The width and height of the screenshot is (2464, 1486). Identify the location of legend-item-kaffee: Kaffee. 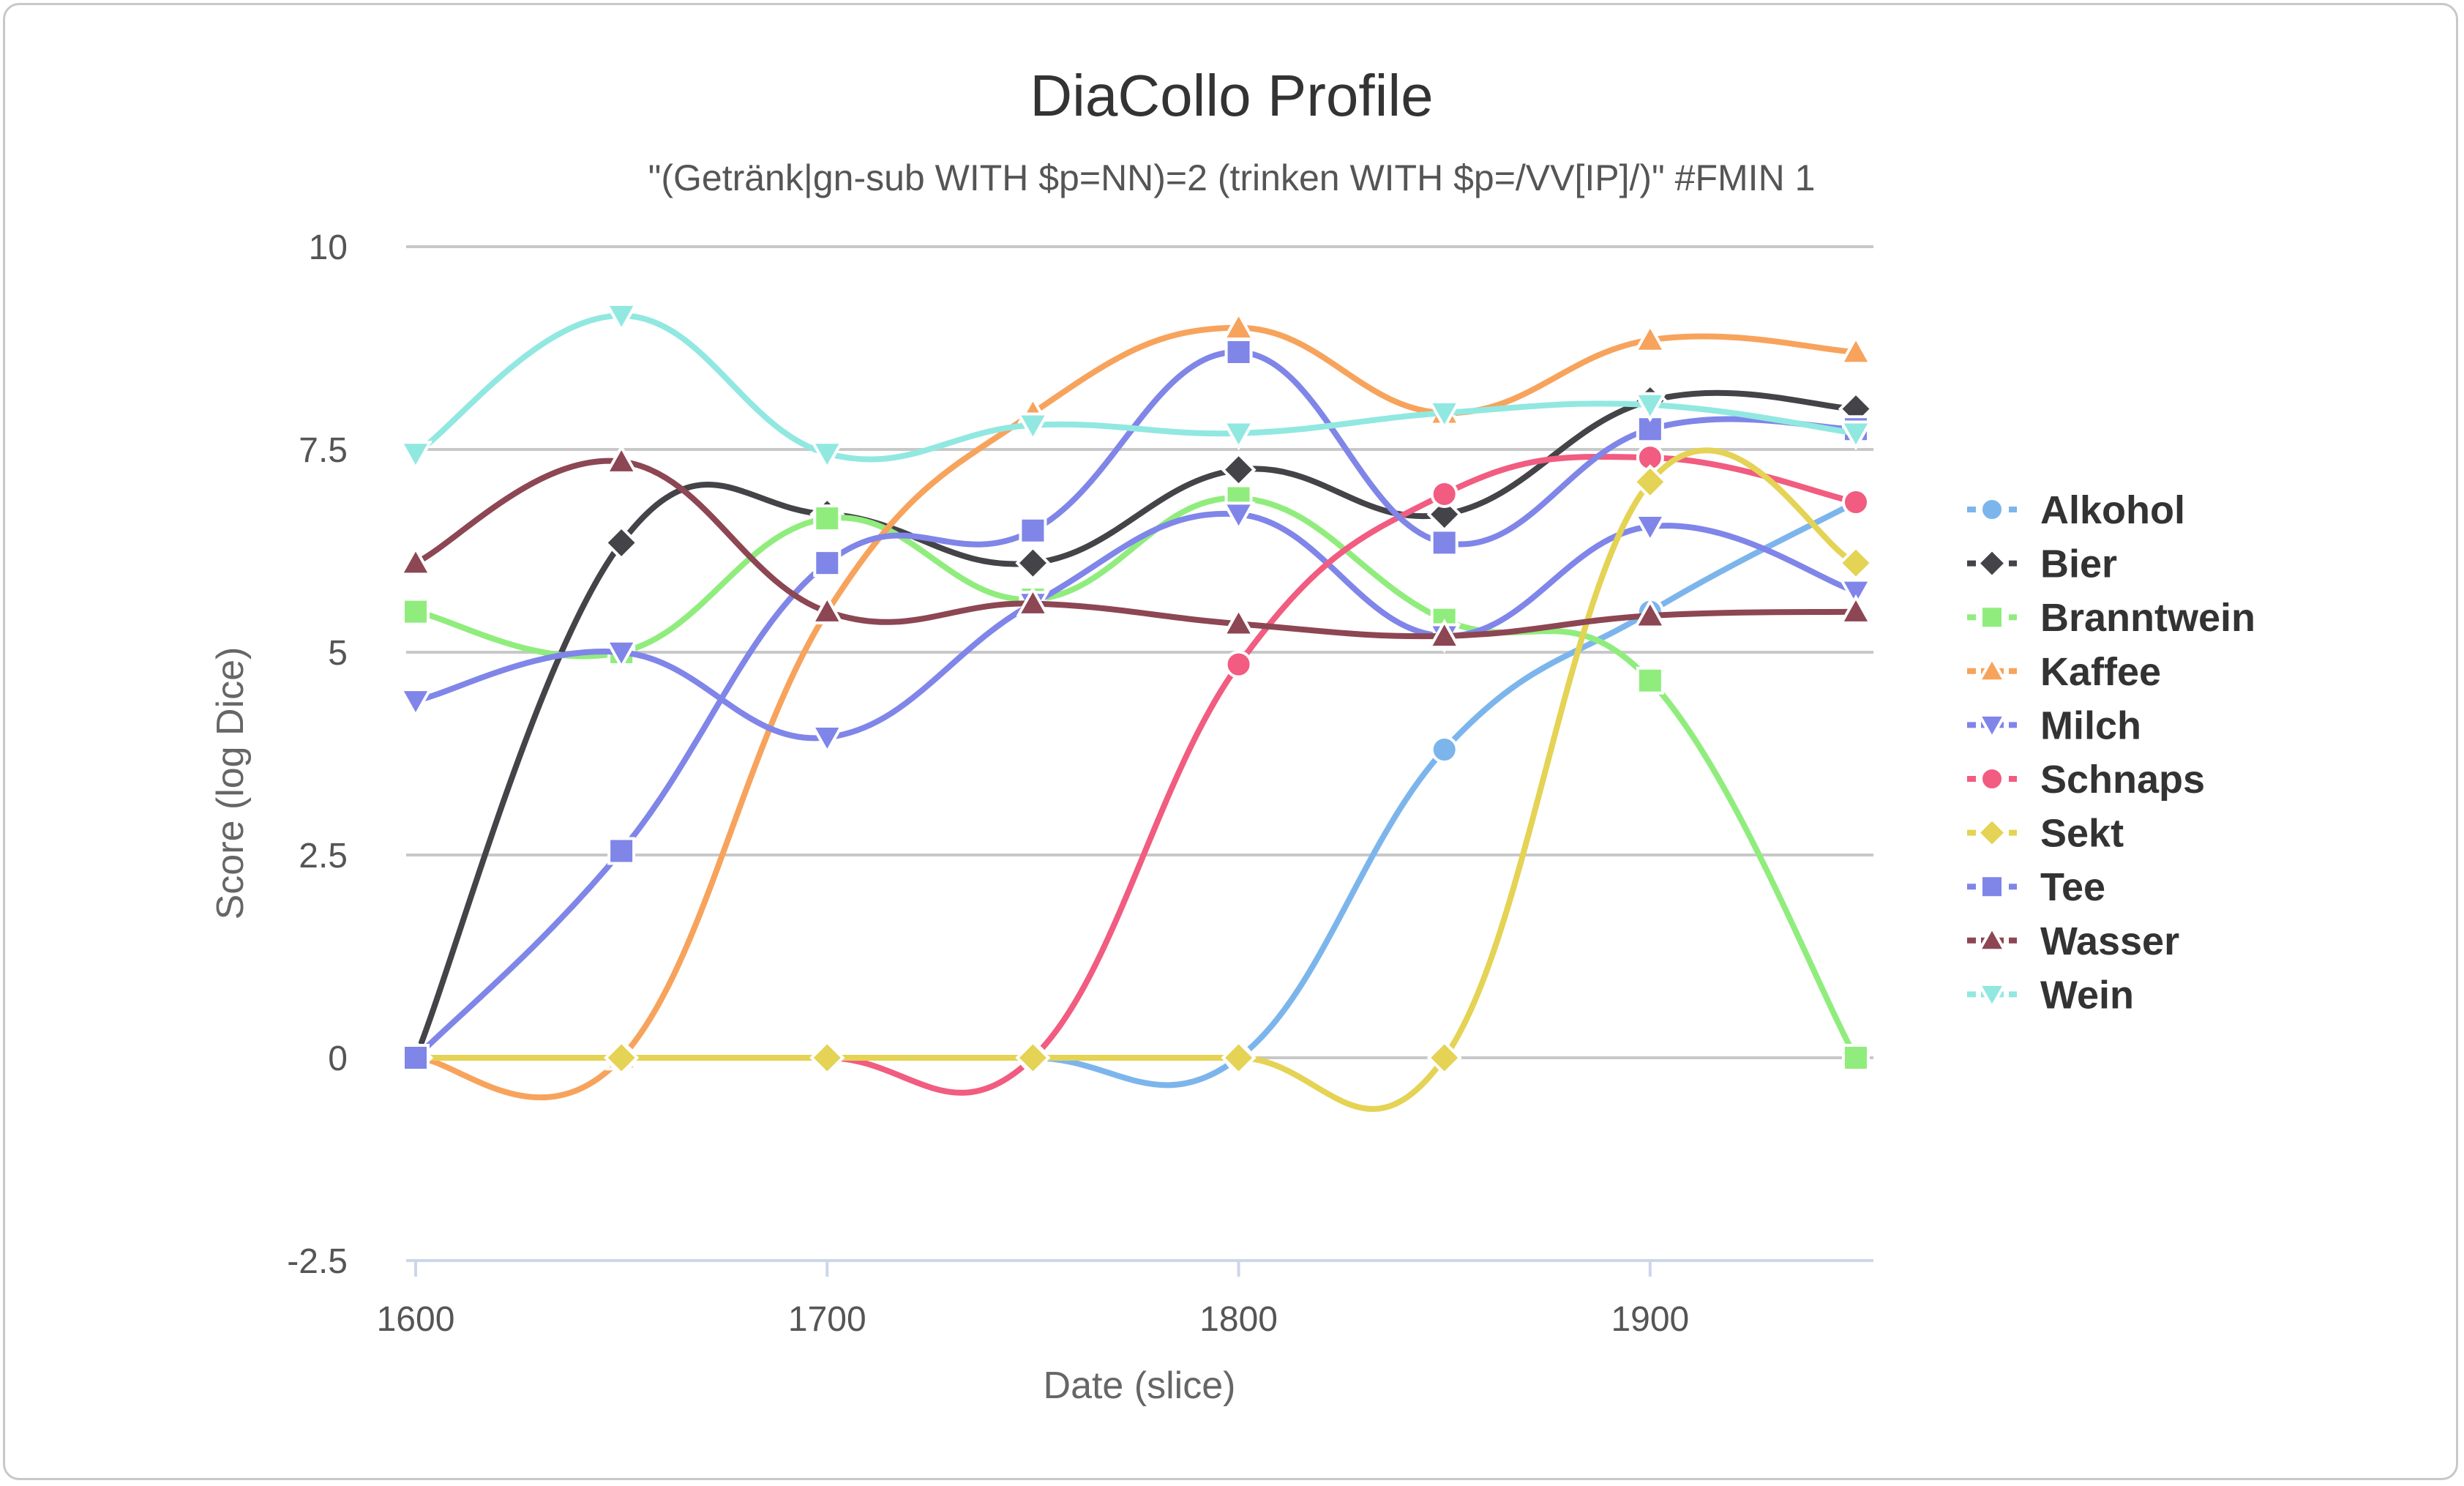
(2064, 672).